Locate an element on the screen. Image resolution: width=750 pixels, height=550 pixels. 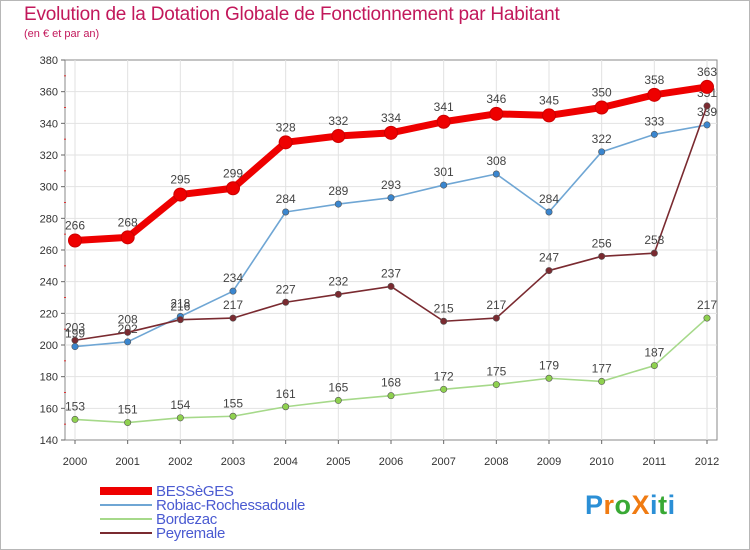
data-label-2-12: 217 is located at coordinates (707, 305).